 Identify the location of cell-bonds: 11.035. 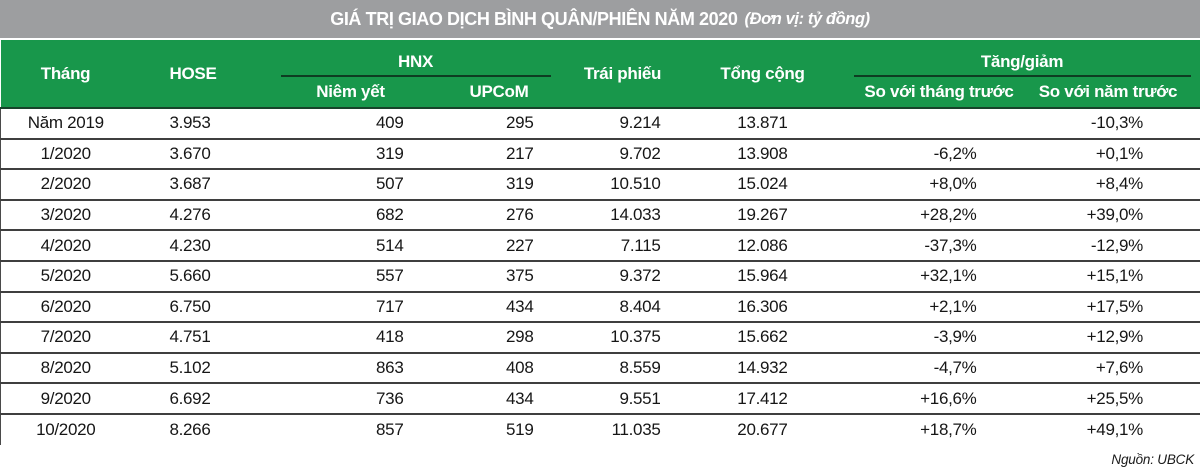
(623, 429).